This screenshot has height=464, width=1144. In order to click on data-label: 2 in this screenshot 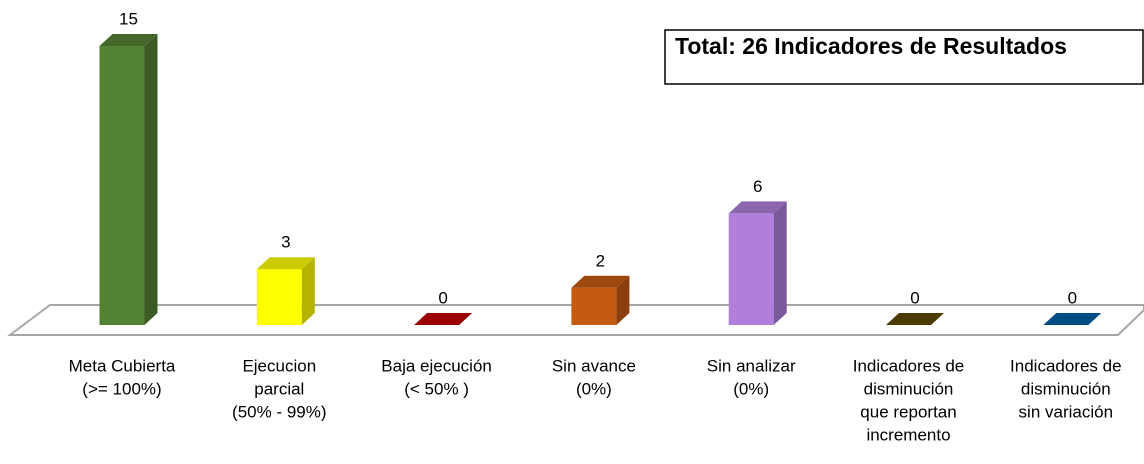, I will do `click(600, 260)`.